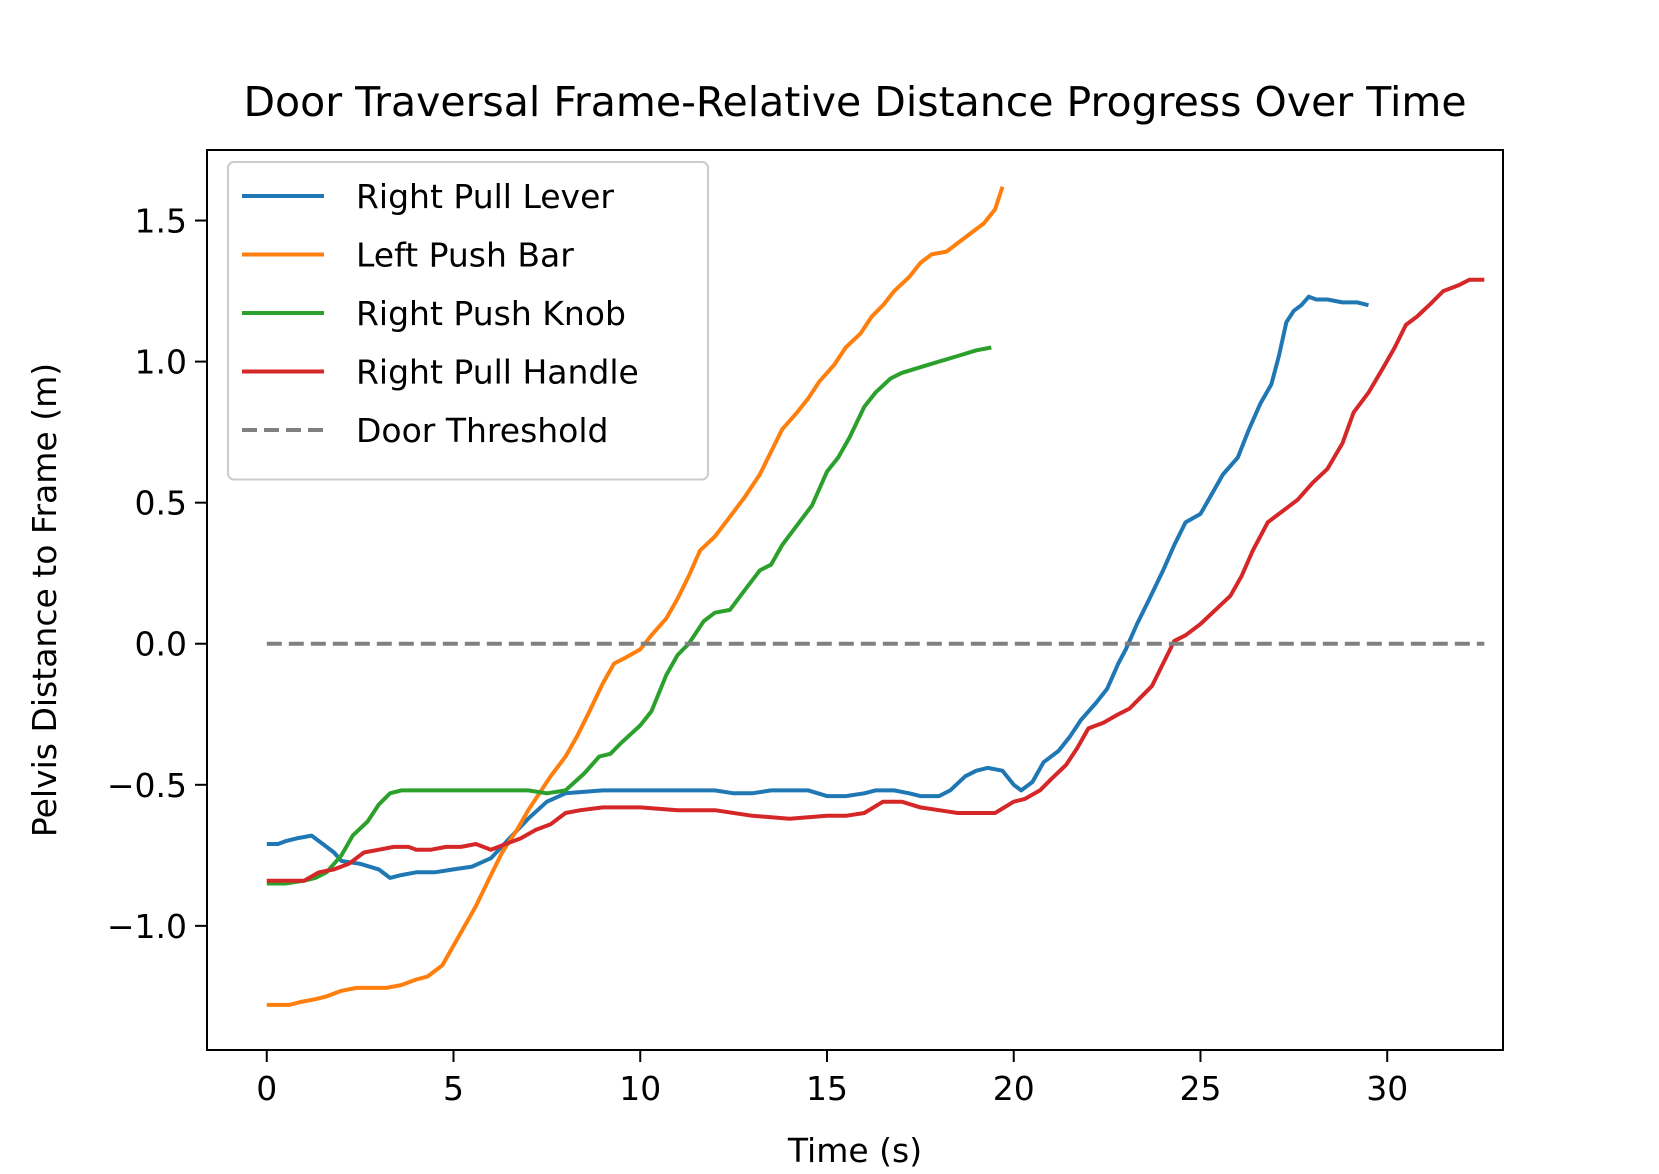  What do you see at coordinates (161, 644) in the screenshot?
I see `y-tick-label: 0.0` at bounding box center [161, 644].